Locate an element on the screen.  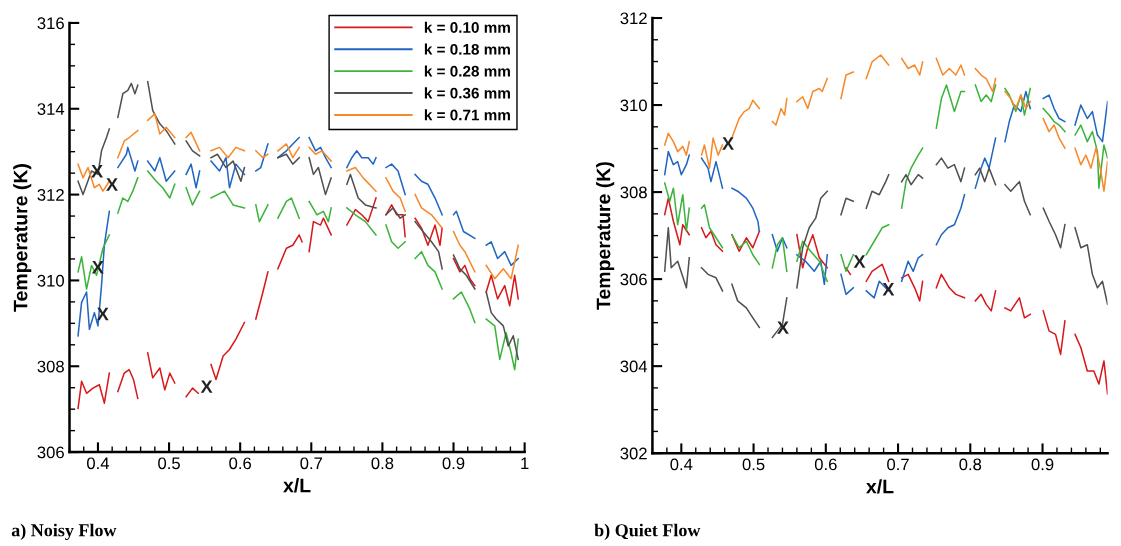
y-tick-label: 314 is located at coordinates (51, 109).